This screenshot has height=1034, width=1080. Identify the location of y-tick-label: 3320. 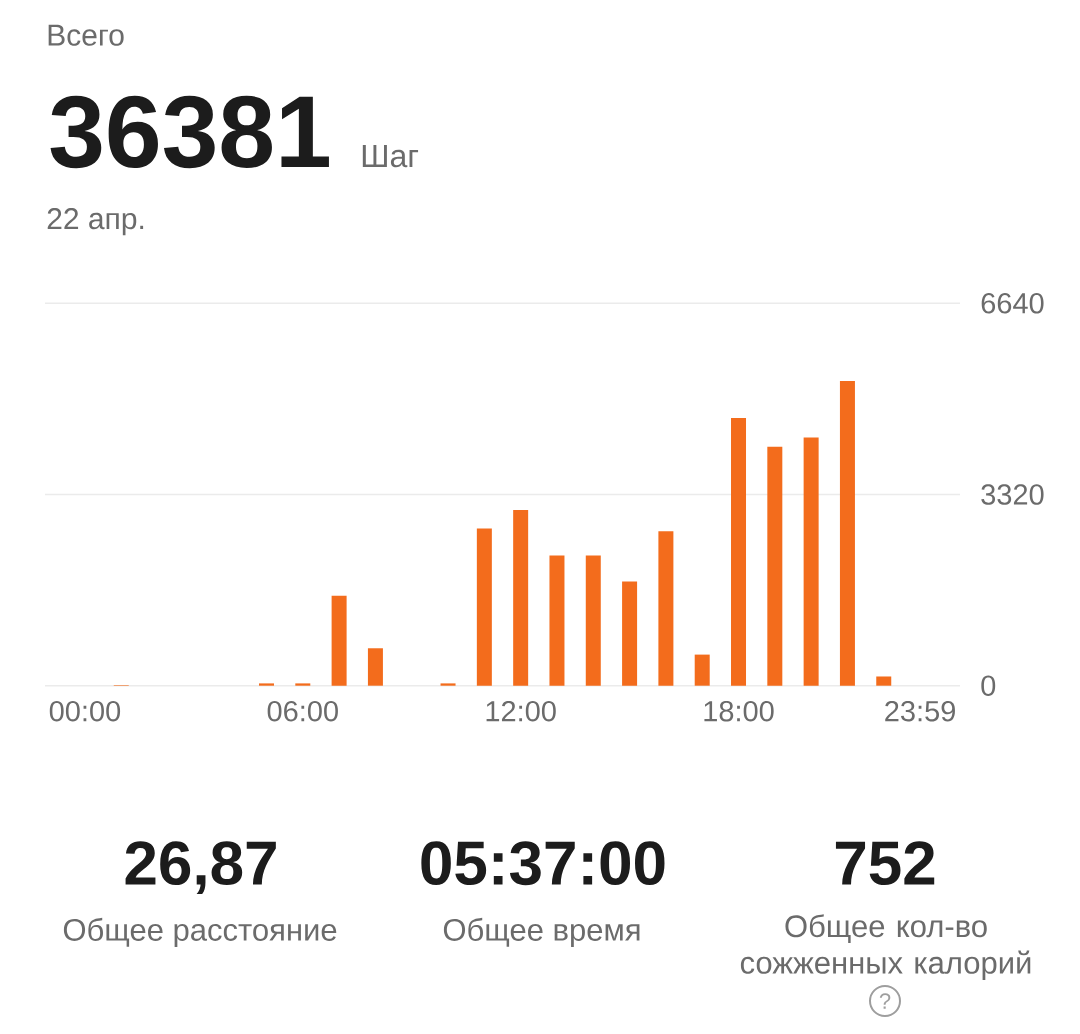
(1012, 494).